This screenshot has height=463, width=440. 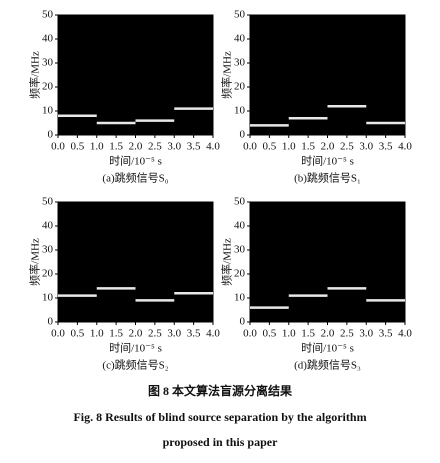 I want to click on subplot-caption: (a)跳频信号S₀, so click(x=135, y=178).